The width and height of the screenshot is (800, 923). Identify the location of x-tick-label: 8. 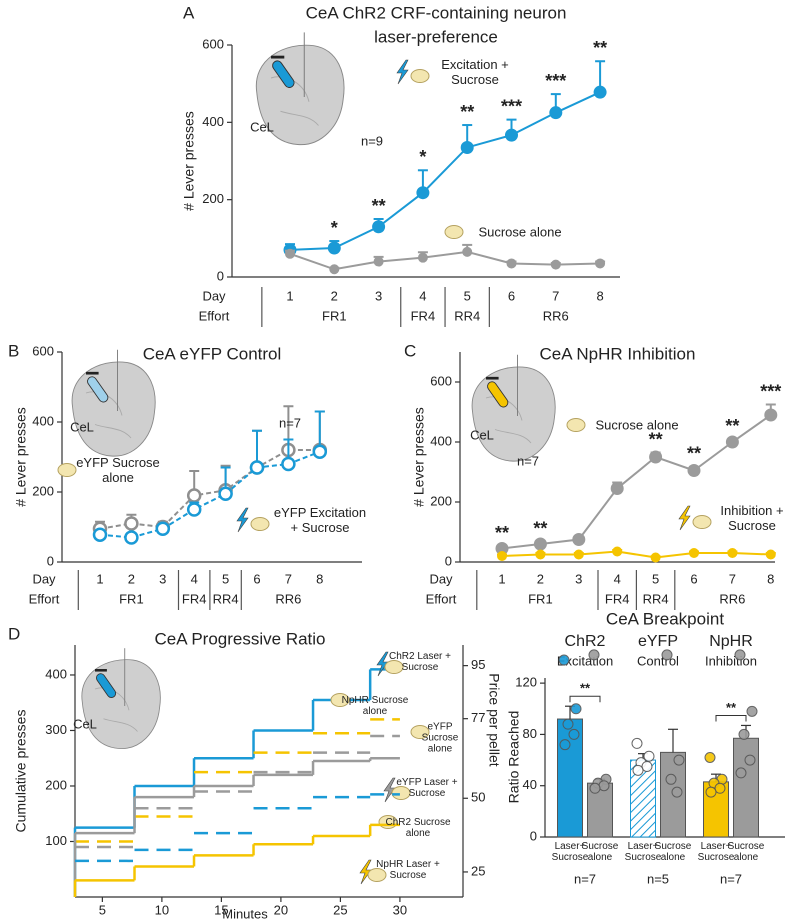
(319, 578).